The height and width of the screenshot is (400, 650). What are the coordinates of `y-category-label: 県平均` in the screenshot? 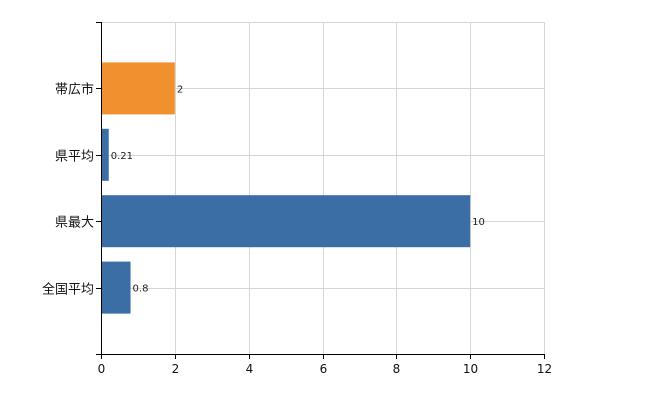 It's located at (74, 157).